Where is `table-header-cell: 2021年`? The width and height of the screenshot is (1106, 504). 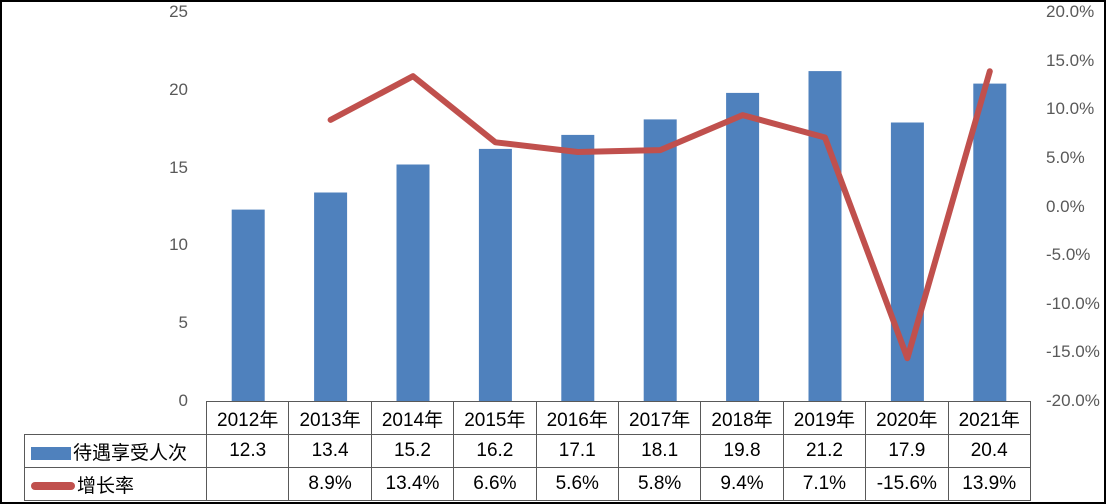 table-header-cell: 2021年 is located at coordinates (989, 418).